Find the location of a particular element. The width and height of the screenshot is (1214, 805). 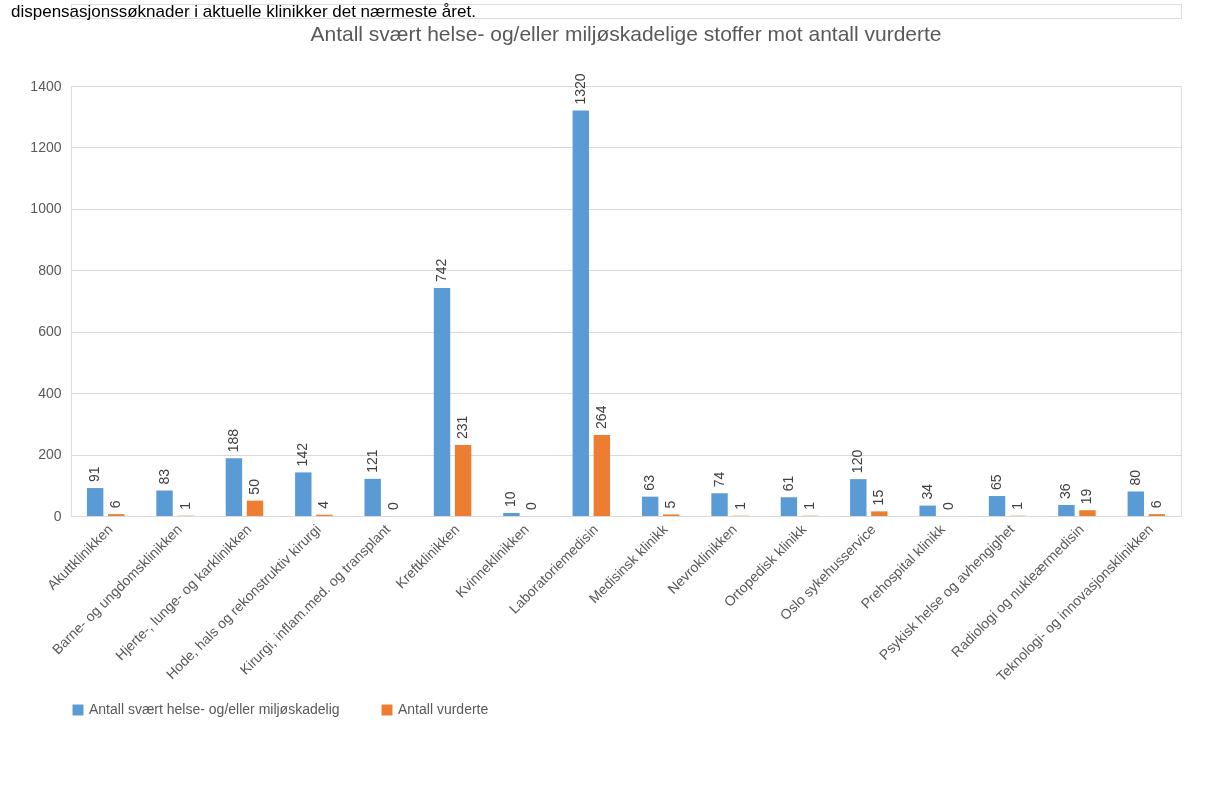

data-label: 120 is located at coordinates (857, 461).